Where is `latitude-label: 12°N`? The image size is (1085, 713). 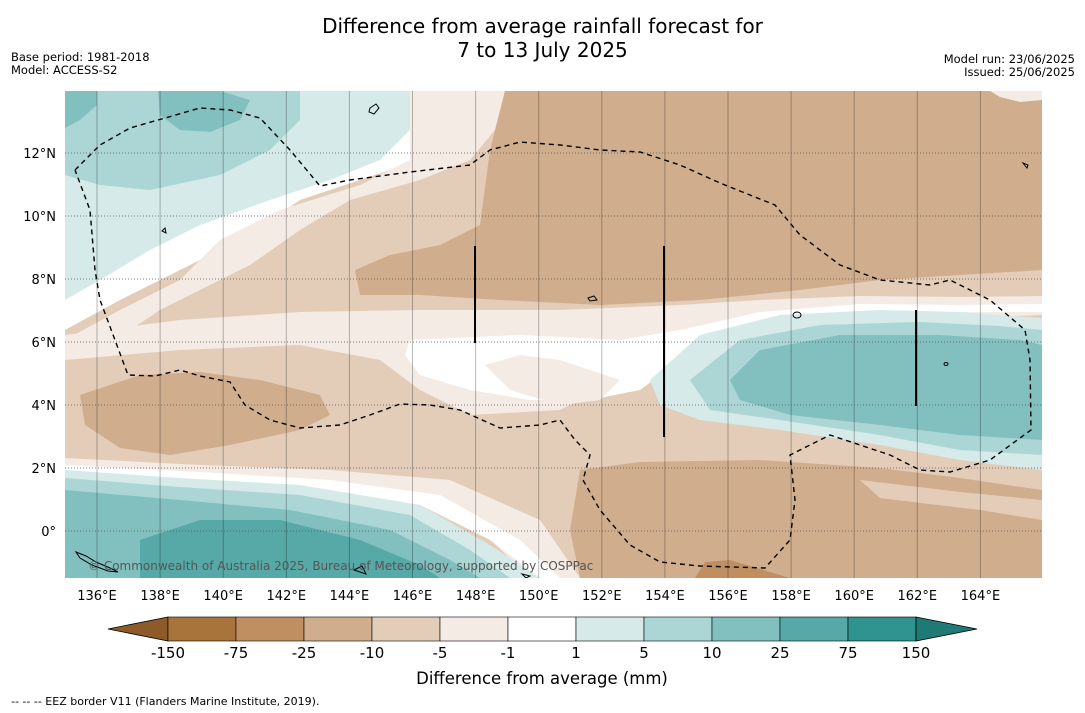 latitude-label: 12°N is located at coordinates (39, 154).